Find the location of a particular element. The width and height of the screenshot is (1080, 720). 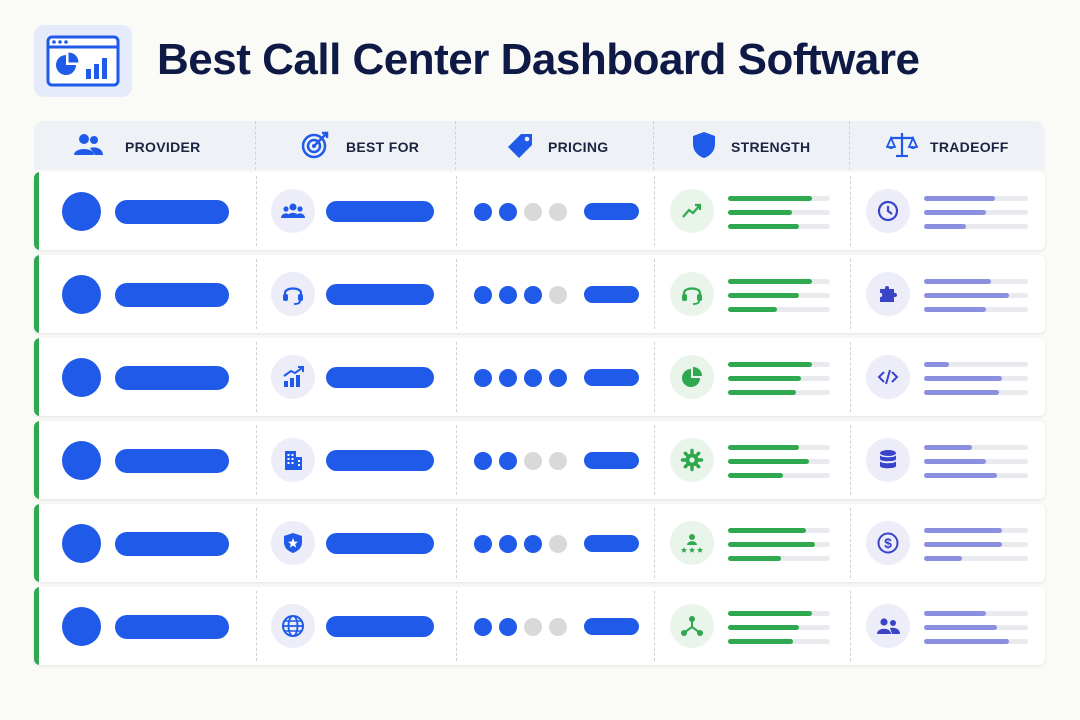

database-icon-badge is located at coordinates (888, 460).